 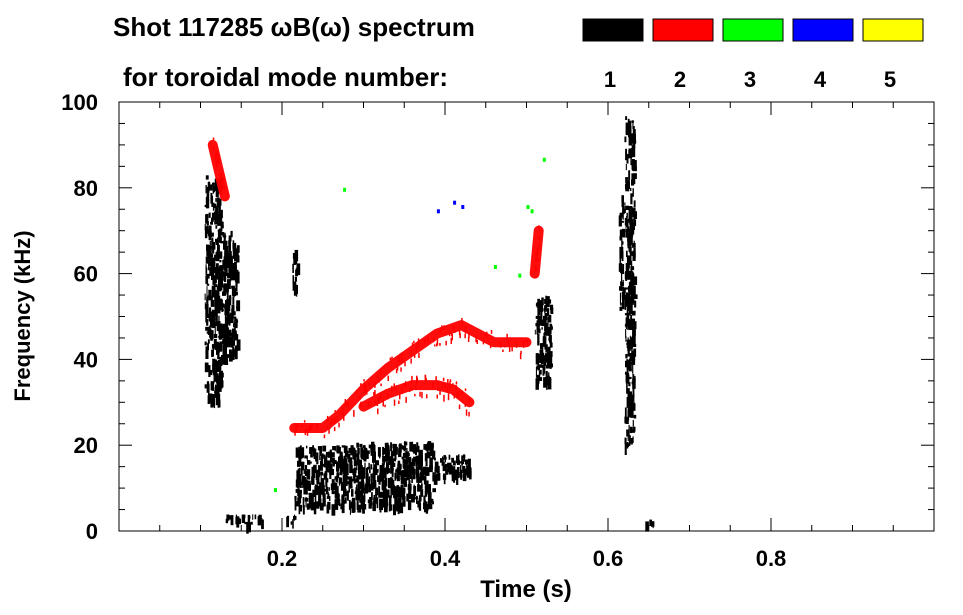 I want to click on mode-trace, so click(x=218, y=170).